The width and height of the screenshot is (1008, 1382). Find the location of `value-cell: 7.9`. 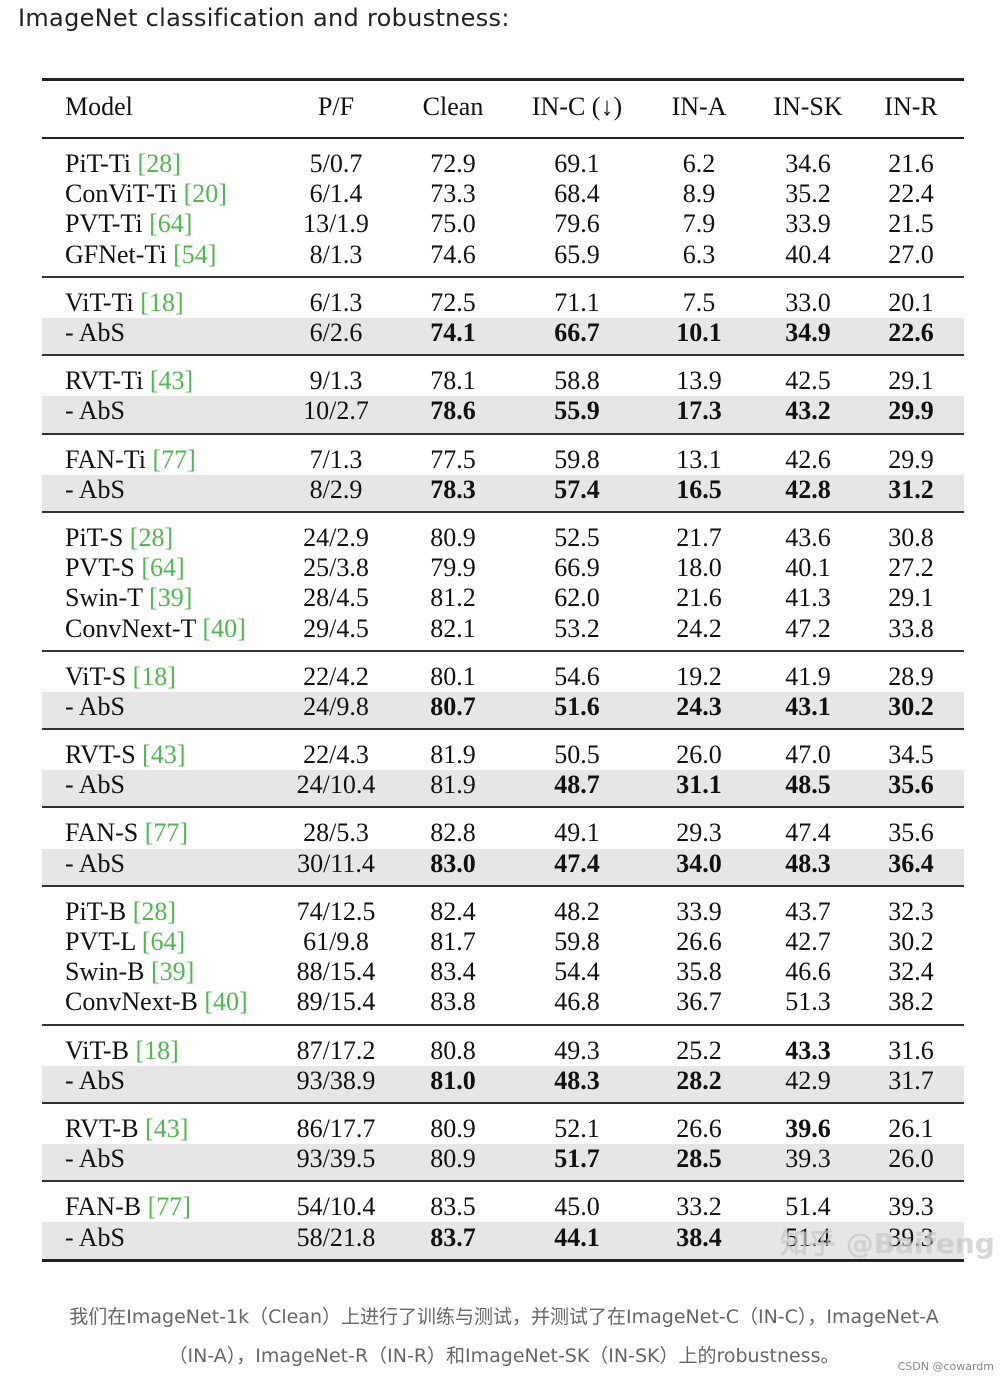

value-cell: 7.9 is located at coordinates (699, 224).